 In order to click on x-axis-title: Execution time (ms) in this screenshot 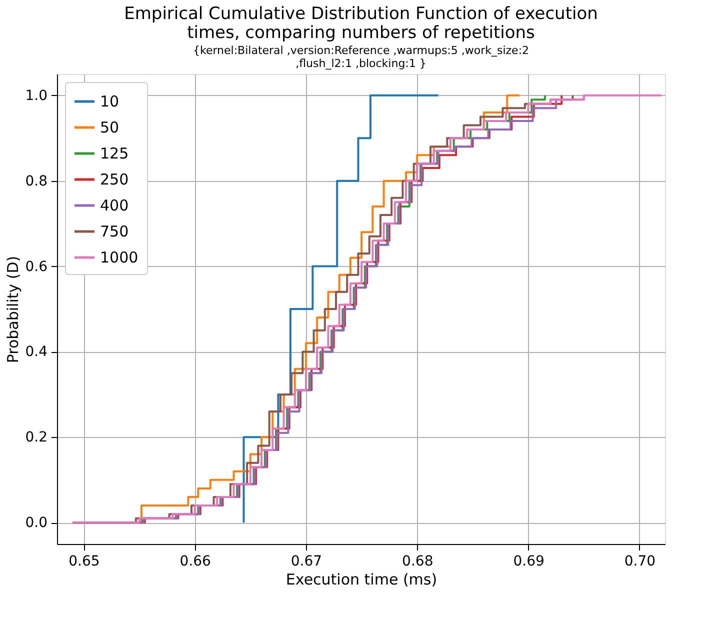, I will do `click(362, 579)`.